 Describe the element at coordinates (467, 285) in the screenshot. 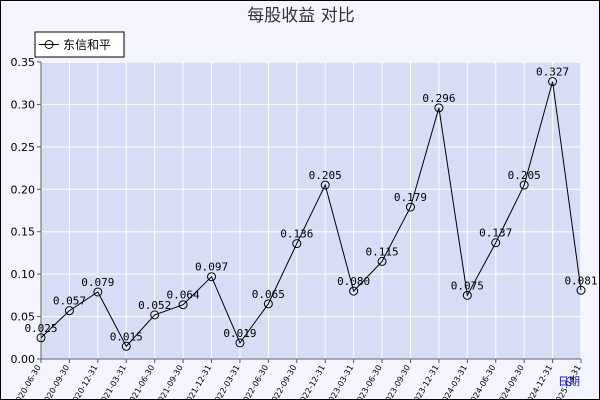

I see `data-label: 0.075` at that location.